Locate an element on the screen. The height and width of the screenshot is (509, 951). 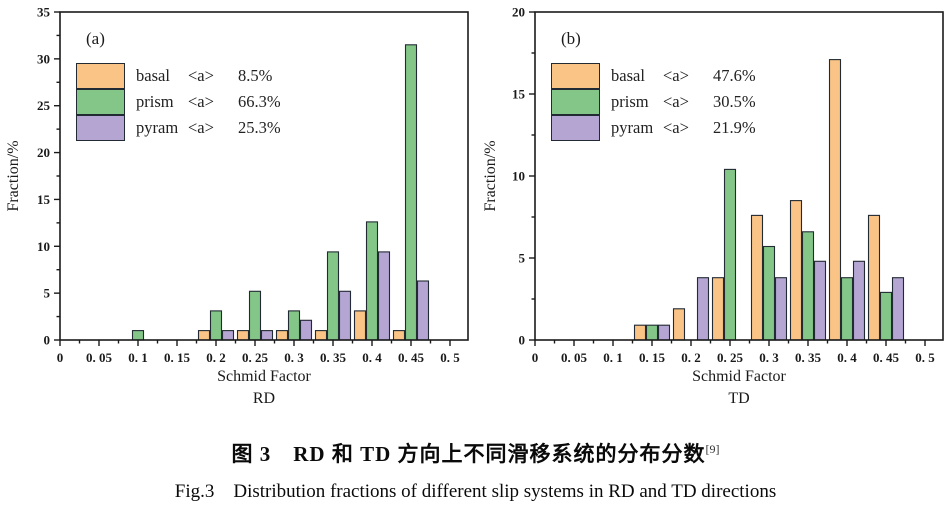
bar-prism-0.15 is located at coordinates (652, 332).